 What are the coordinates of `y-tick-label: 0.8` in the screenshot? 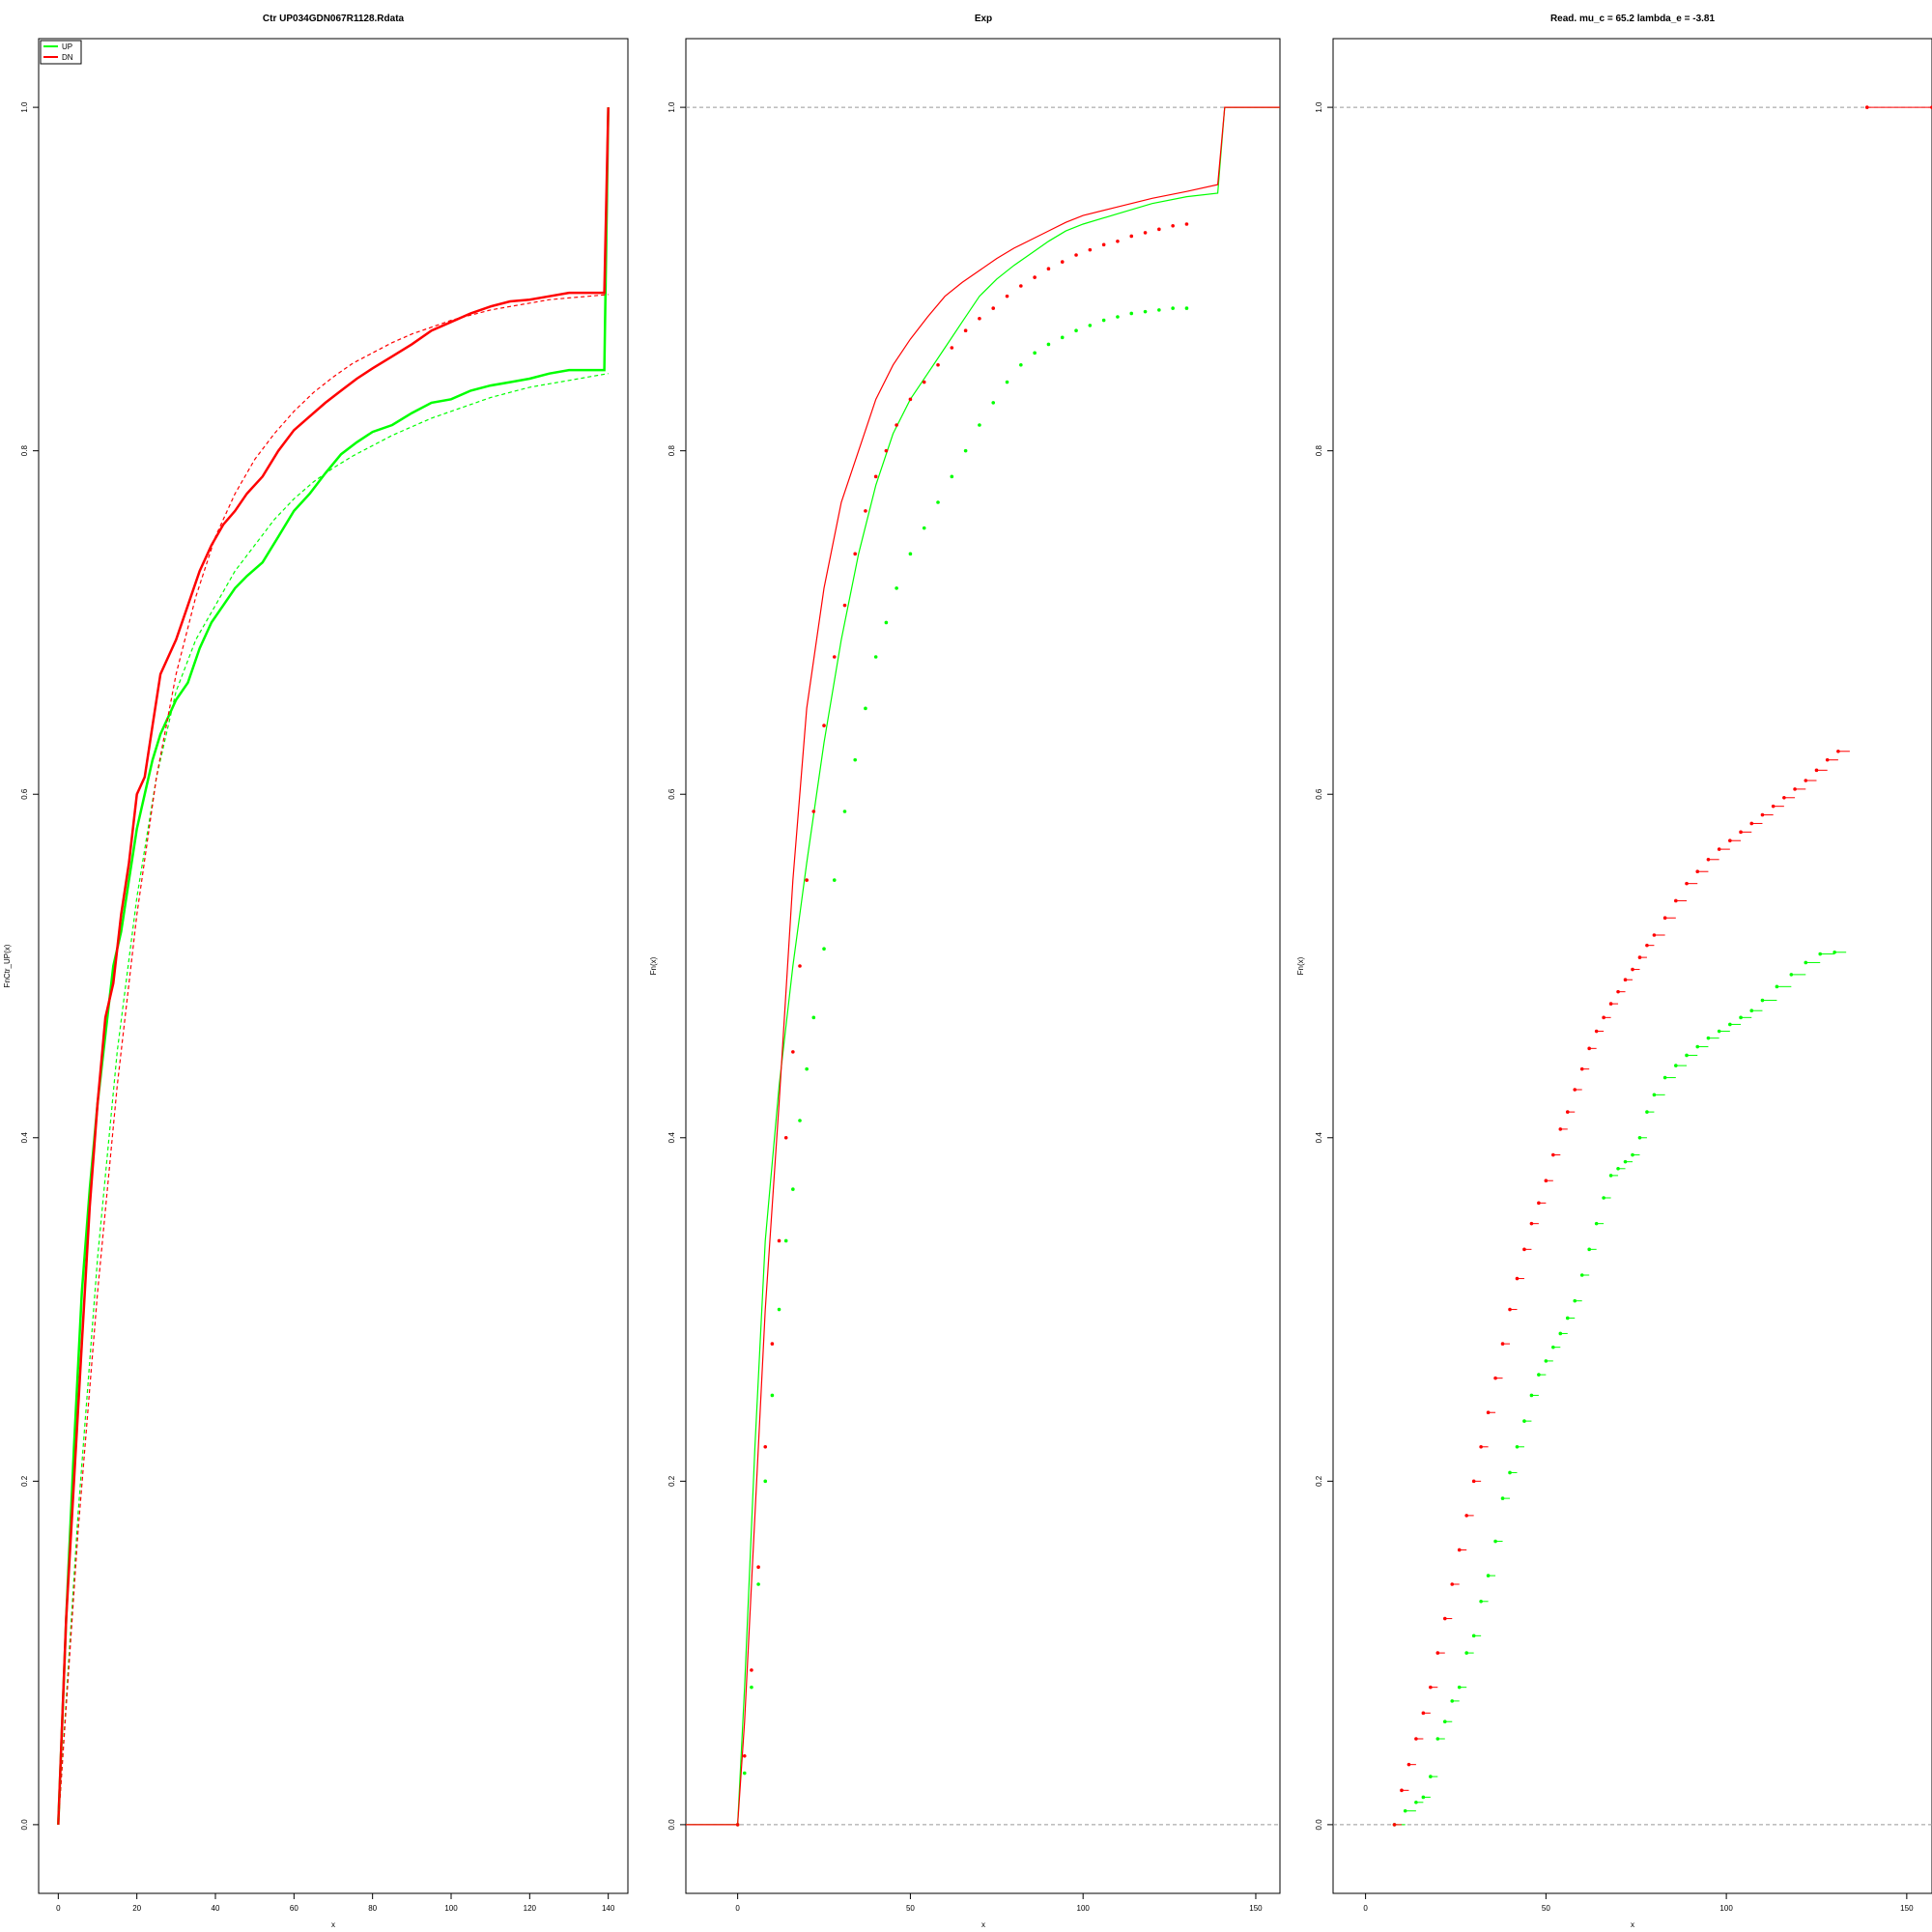 It's located at (672, 451).